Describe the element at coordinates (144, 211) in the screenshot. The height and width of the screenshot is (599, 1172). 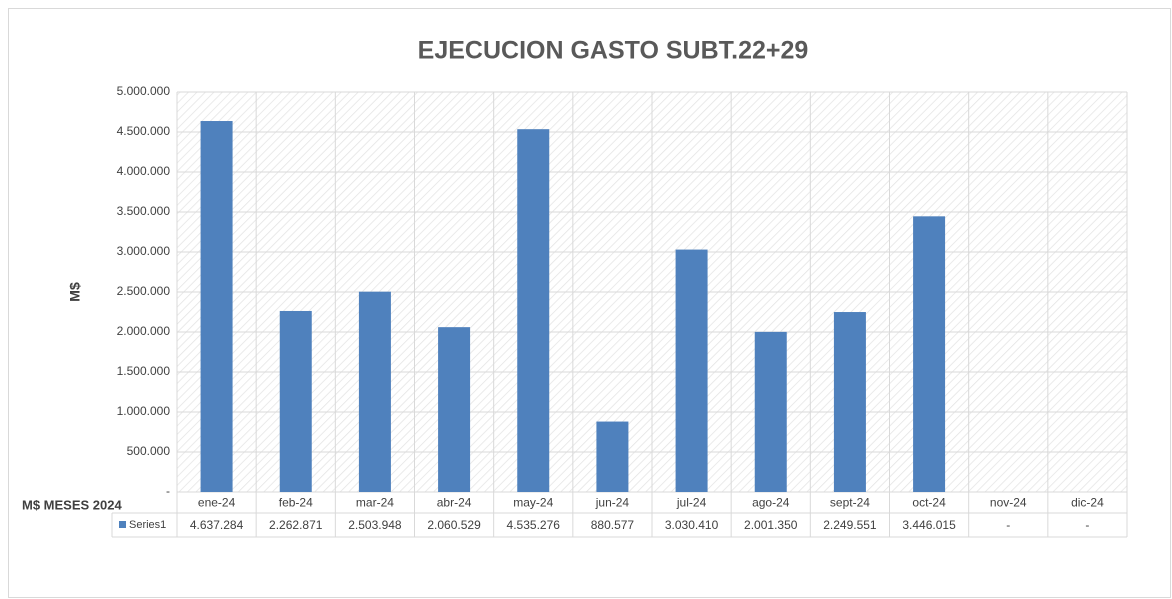
I see `y-tick-label: 3.500.000` at that location.